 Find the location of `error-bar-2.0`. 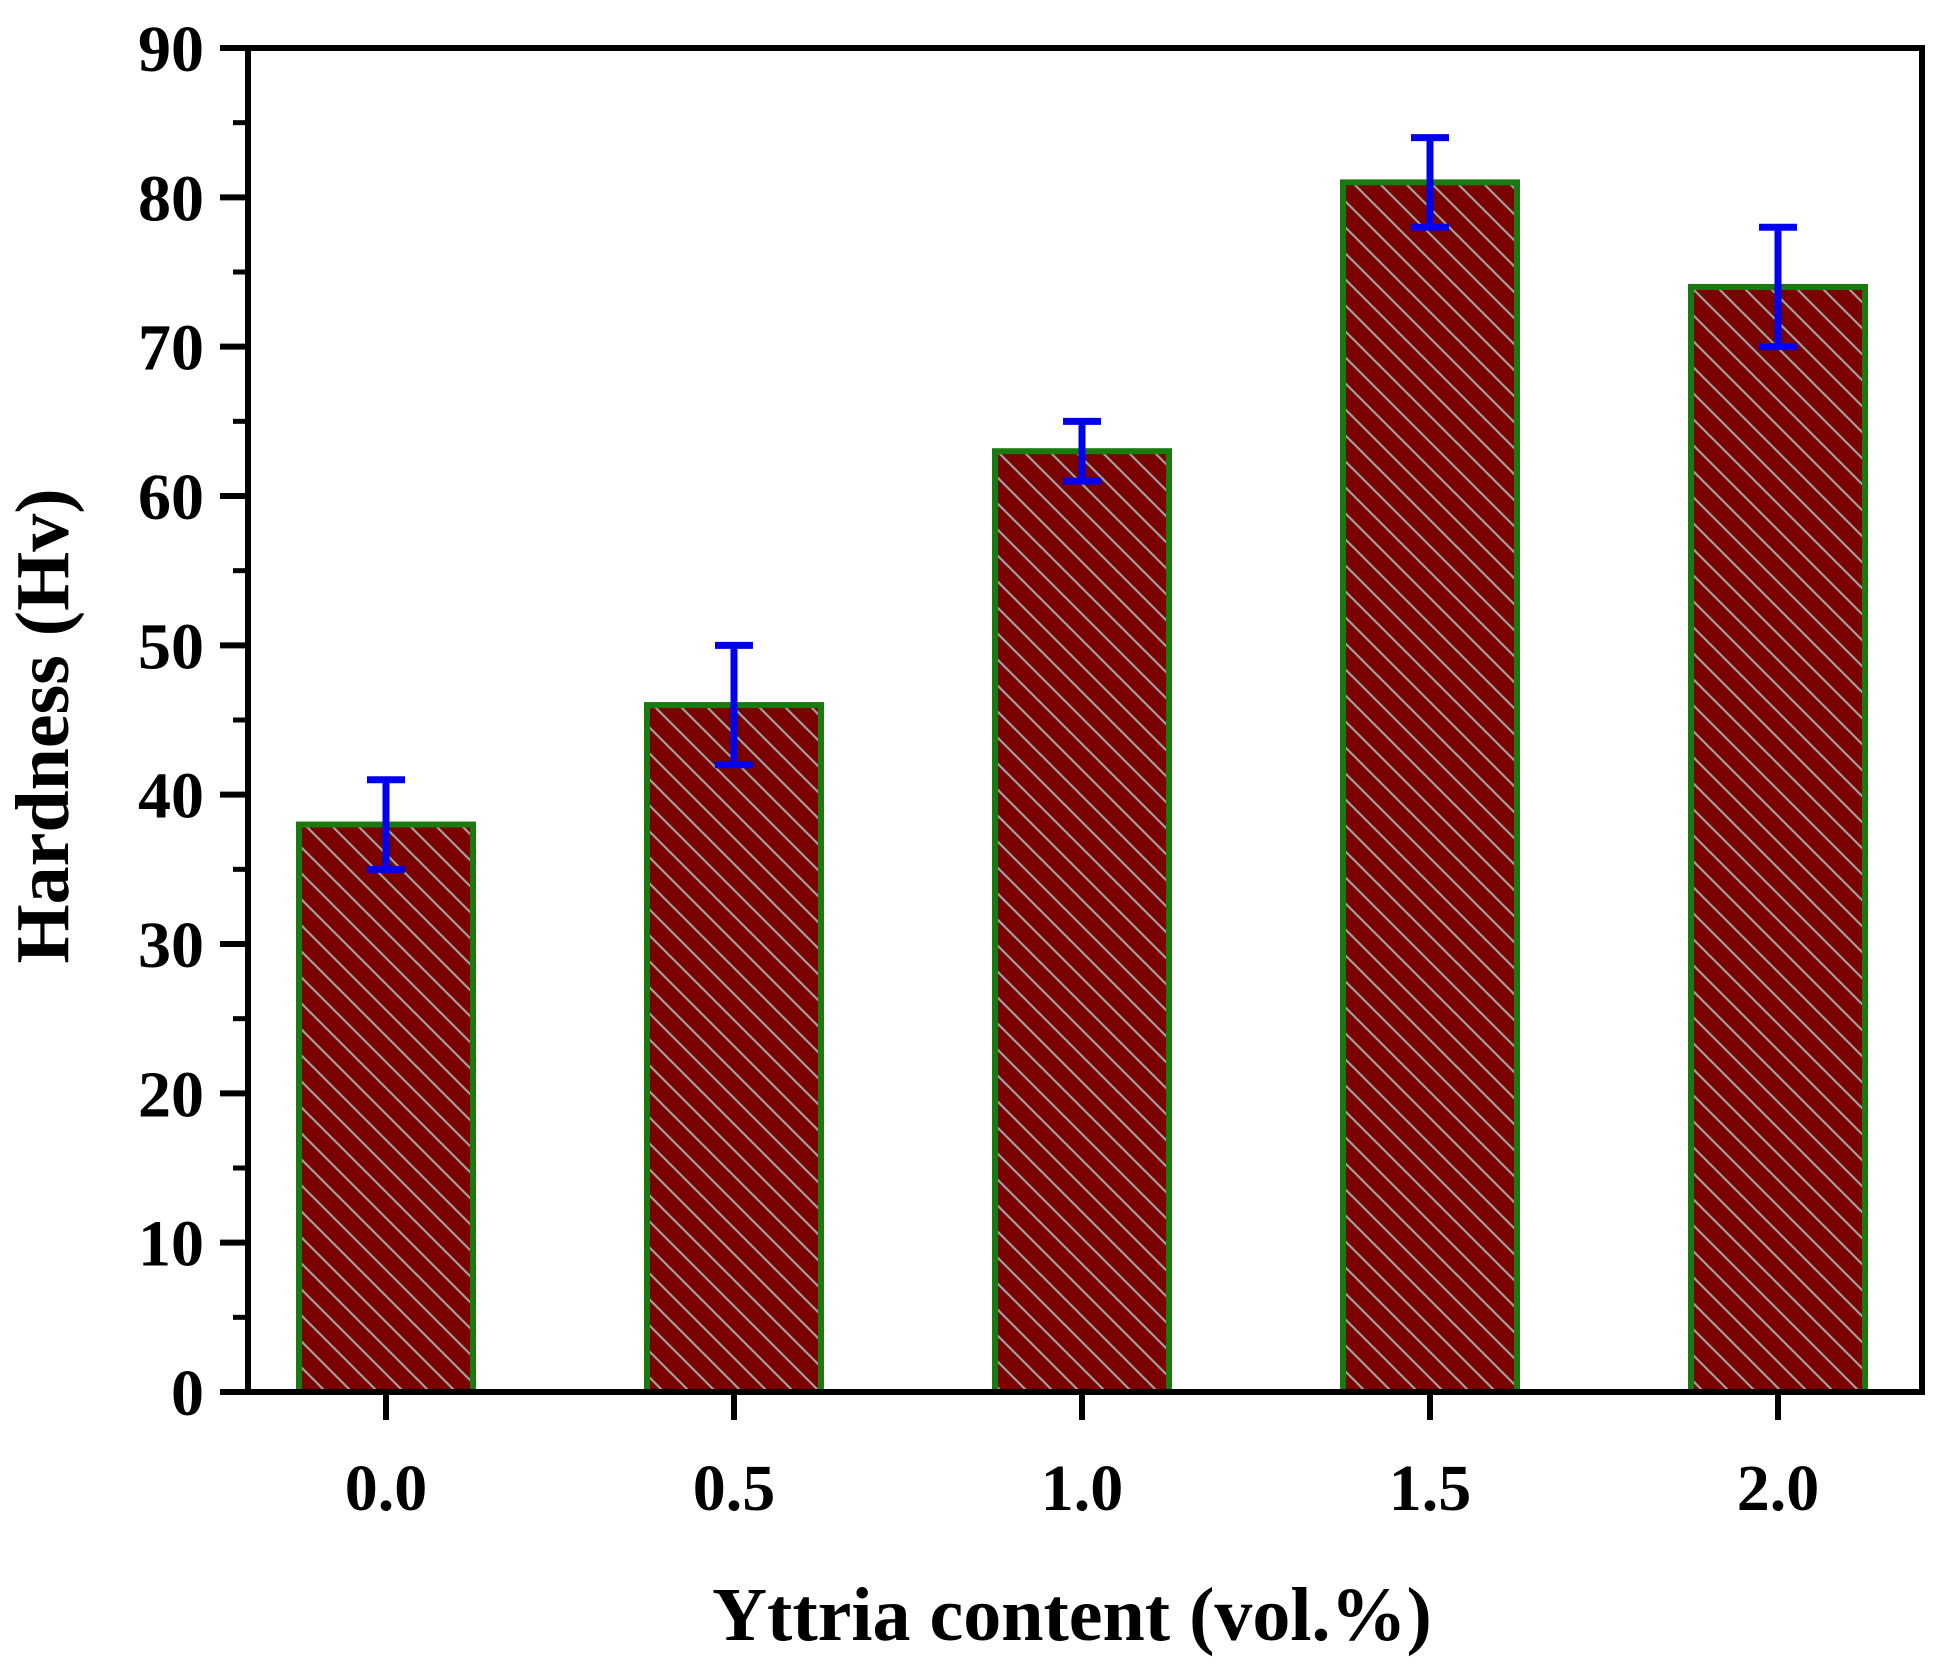

error-bar-2.0 is located at coordinates (1778, 287).